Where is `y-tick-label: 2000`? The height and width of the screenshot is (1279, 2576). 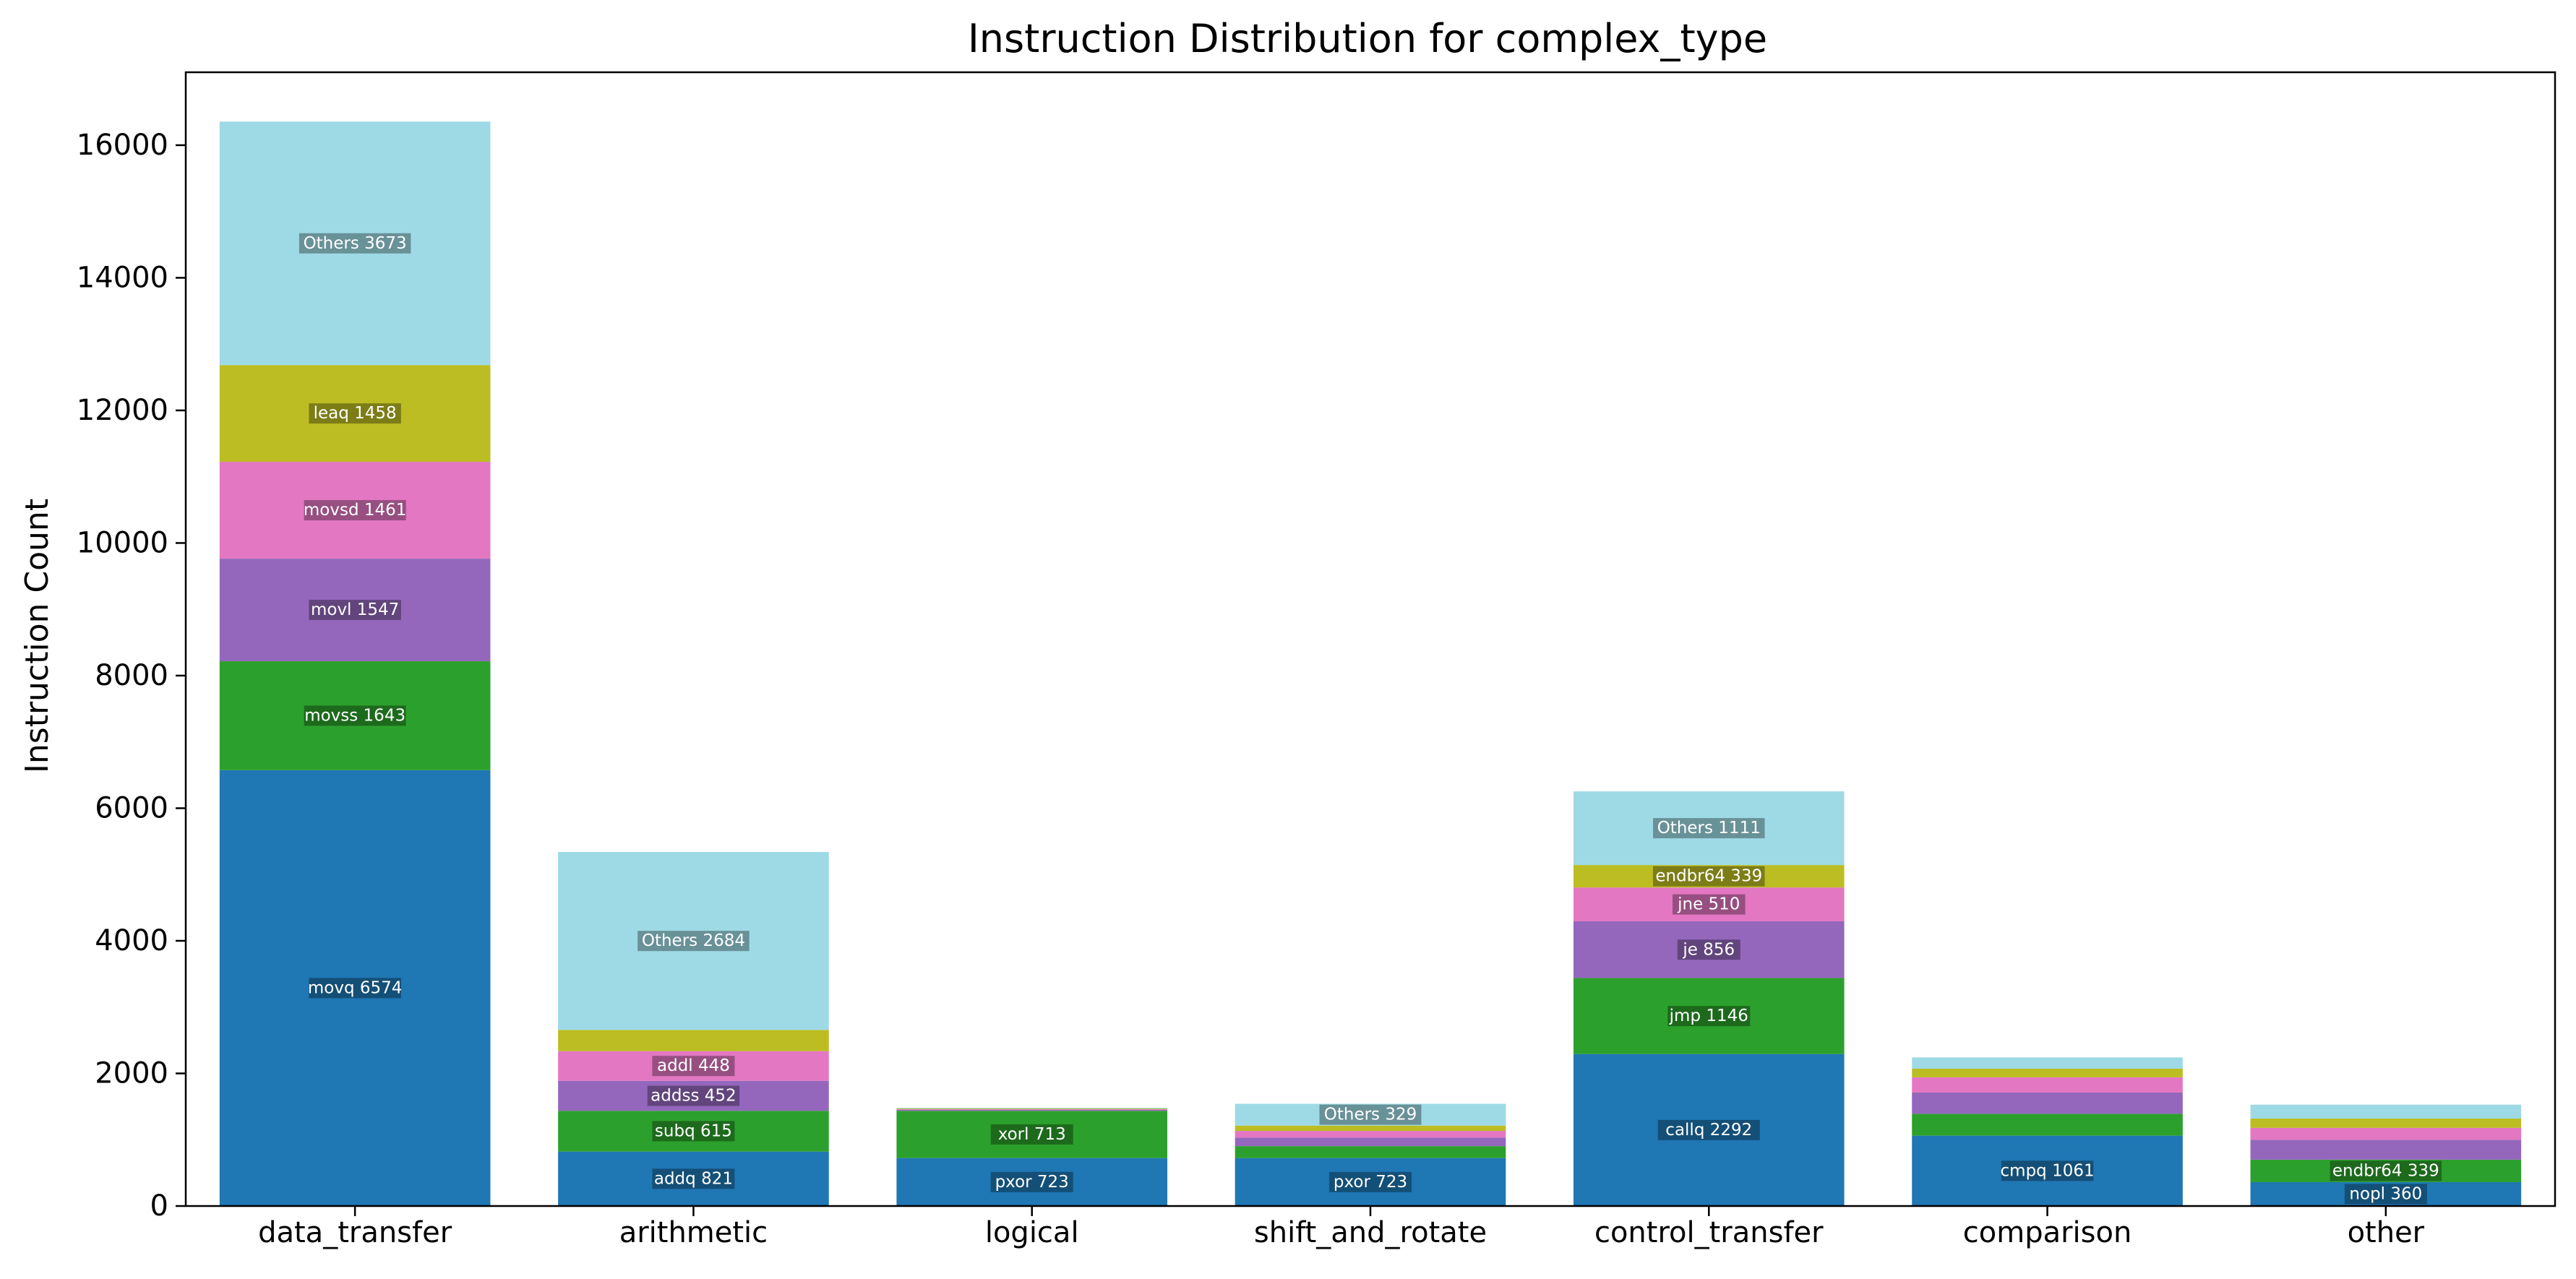
y-tick-label: 2000 is located at coordinates (131, 1073).